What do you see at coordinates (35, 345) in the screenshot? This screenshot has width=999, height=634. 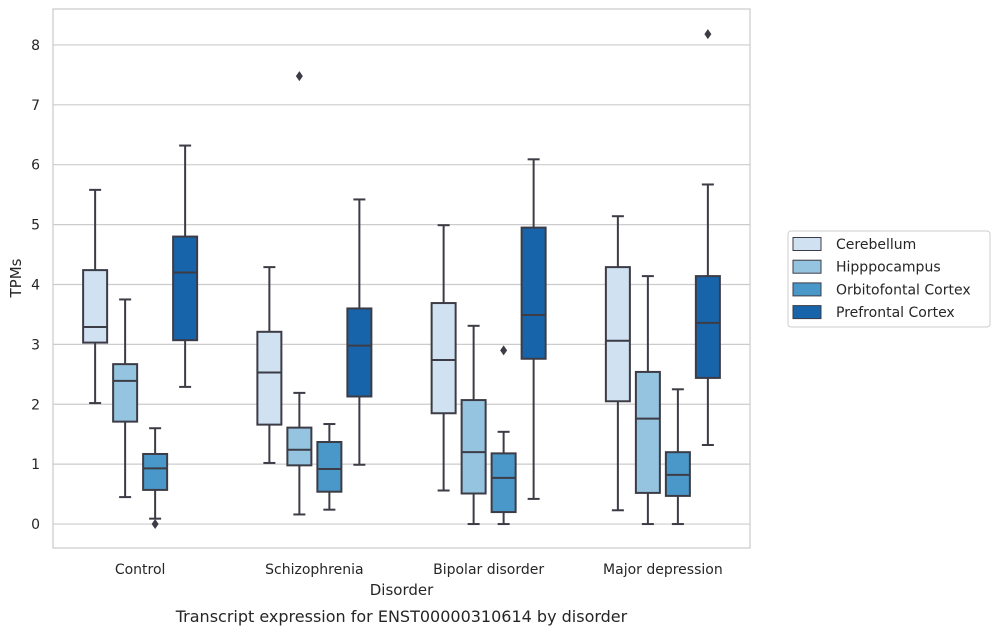 I see `y-tick-label: 3` at bounding box center [35, 345].